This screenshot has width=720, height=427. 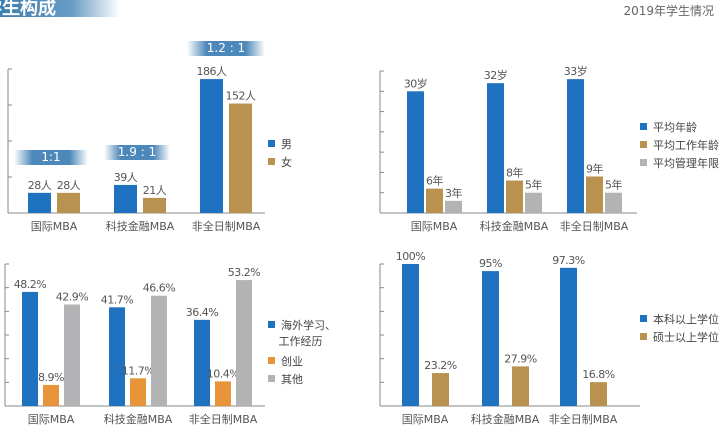 I want to click on legend-label: 男, so click(x=286, y=144).